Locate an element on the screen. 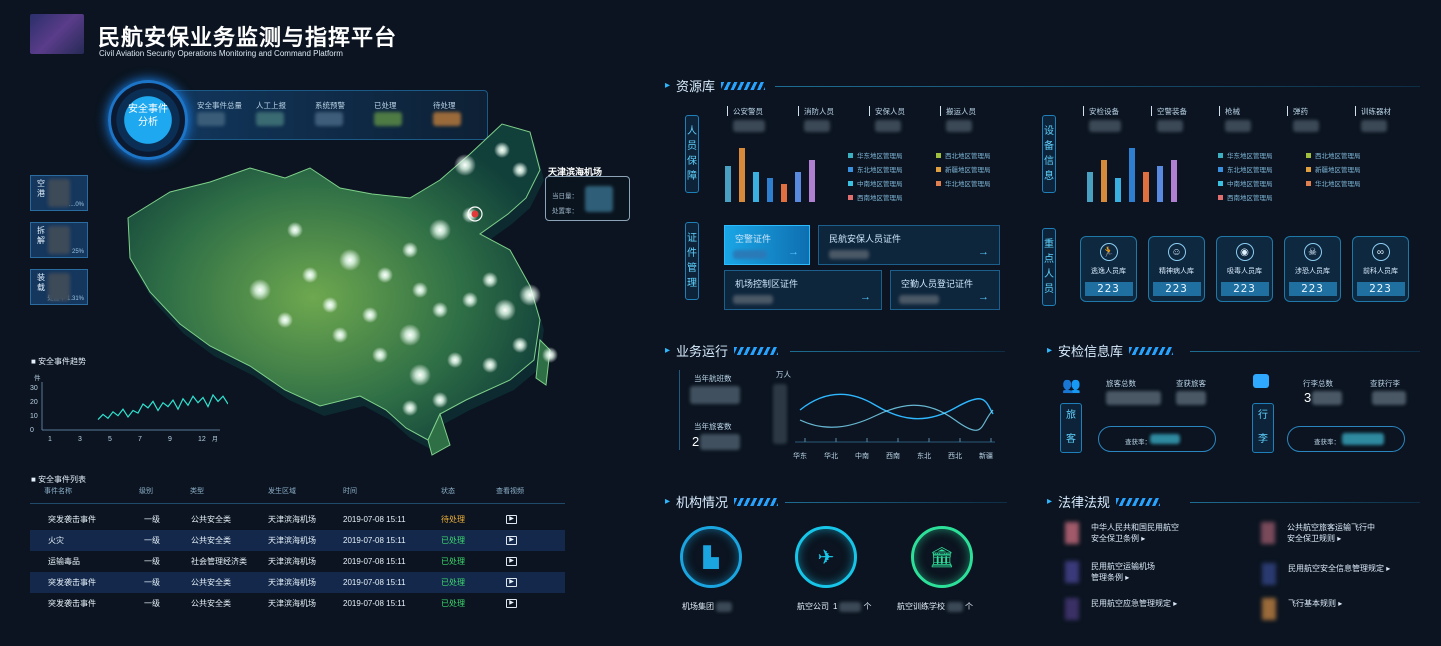 Image resolution: width=1441 pixels, height=646 pixels. org-icon: ✈ is located at coordinates (826, 557).